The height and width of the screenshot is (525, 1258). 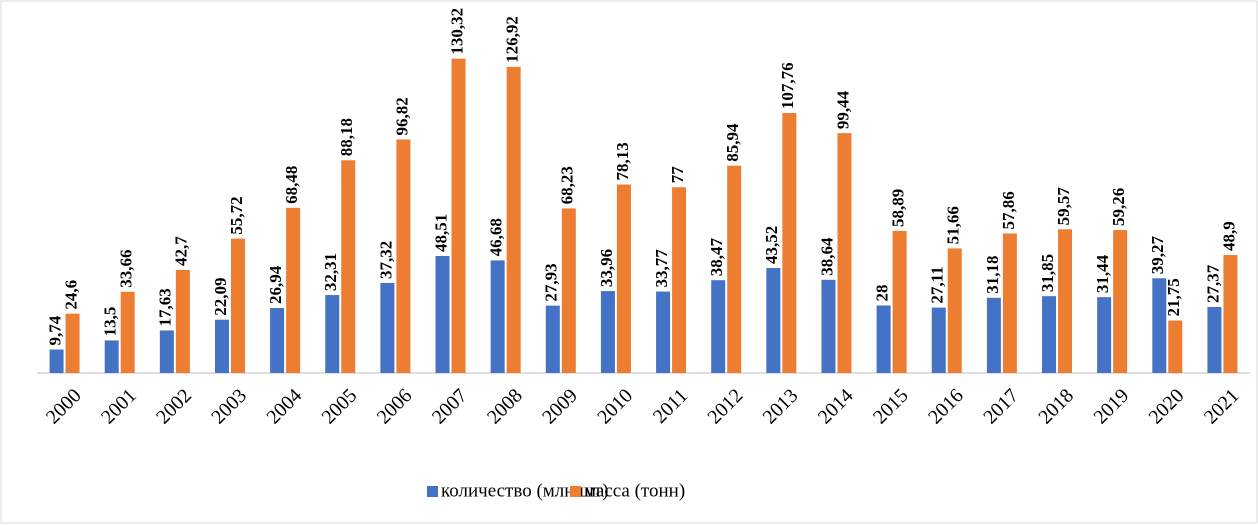 What do you see at coordinates (787, 85) in the screenshot?
I see `data-label: 107,76` at bounding box center [787, 85].